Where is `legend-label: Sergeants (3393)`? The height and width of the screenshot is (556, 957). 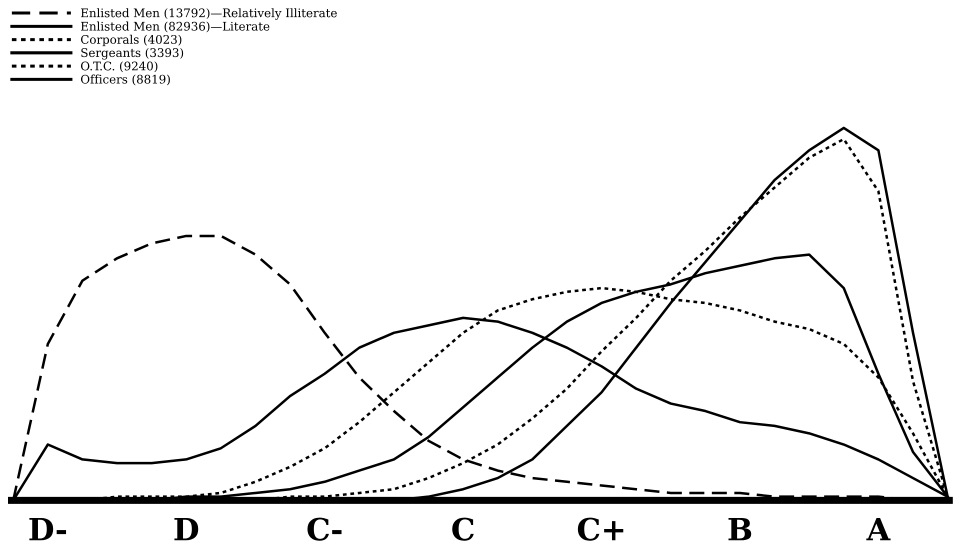 legend-label: Sergeants (3393) is located at coordinates (132, 54).